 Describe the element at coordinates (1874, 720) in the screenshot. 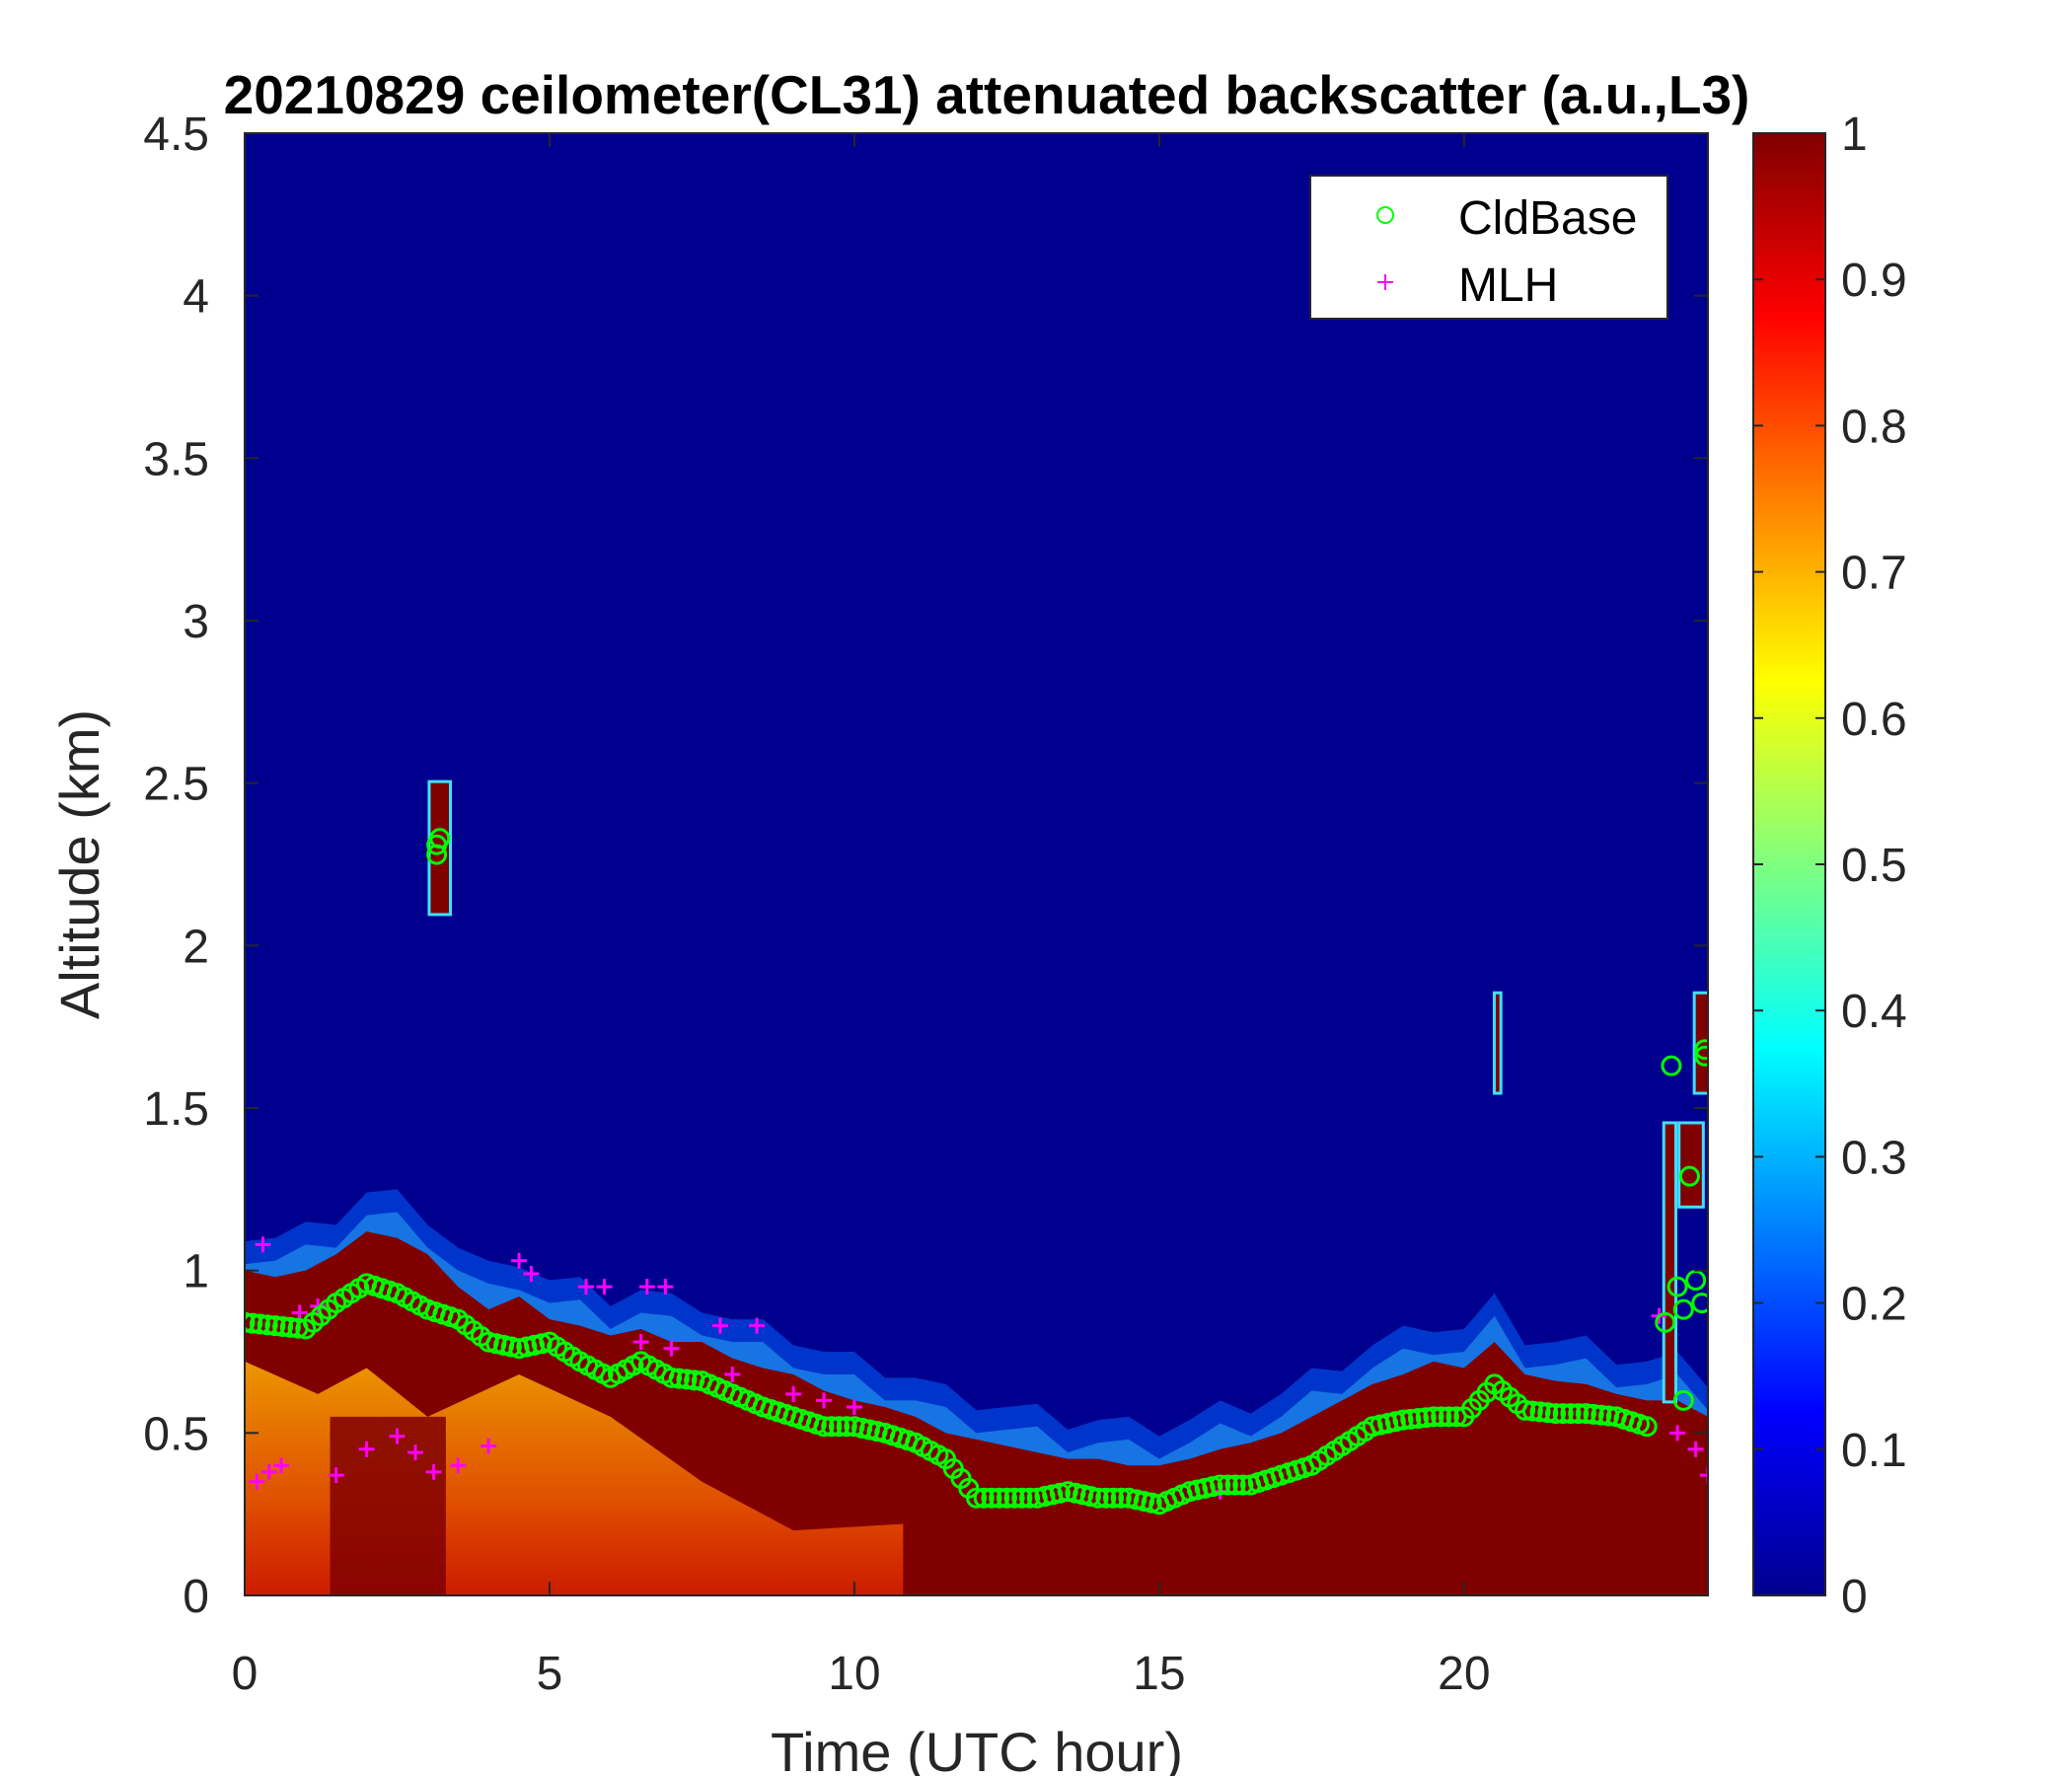

I see `colorbar-tick-label: 0.6` at that location.